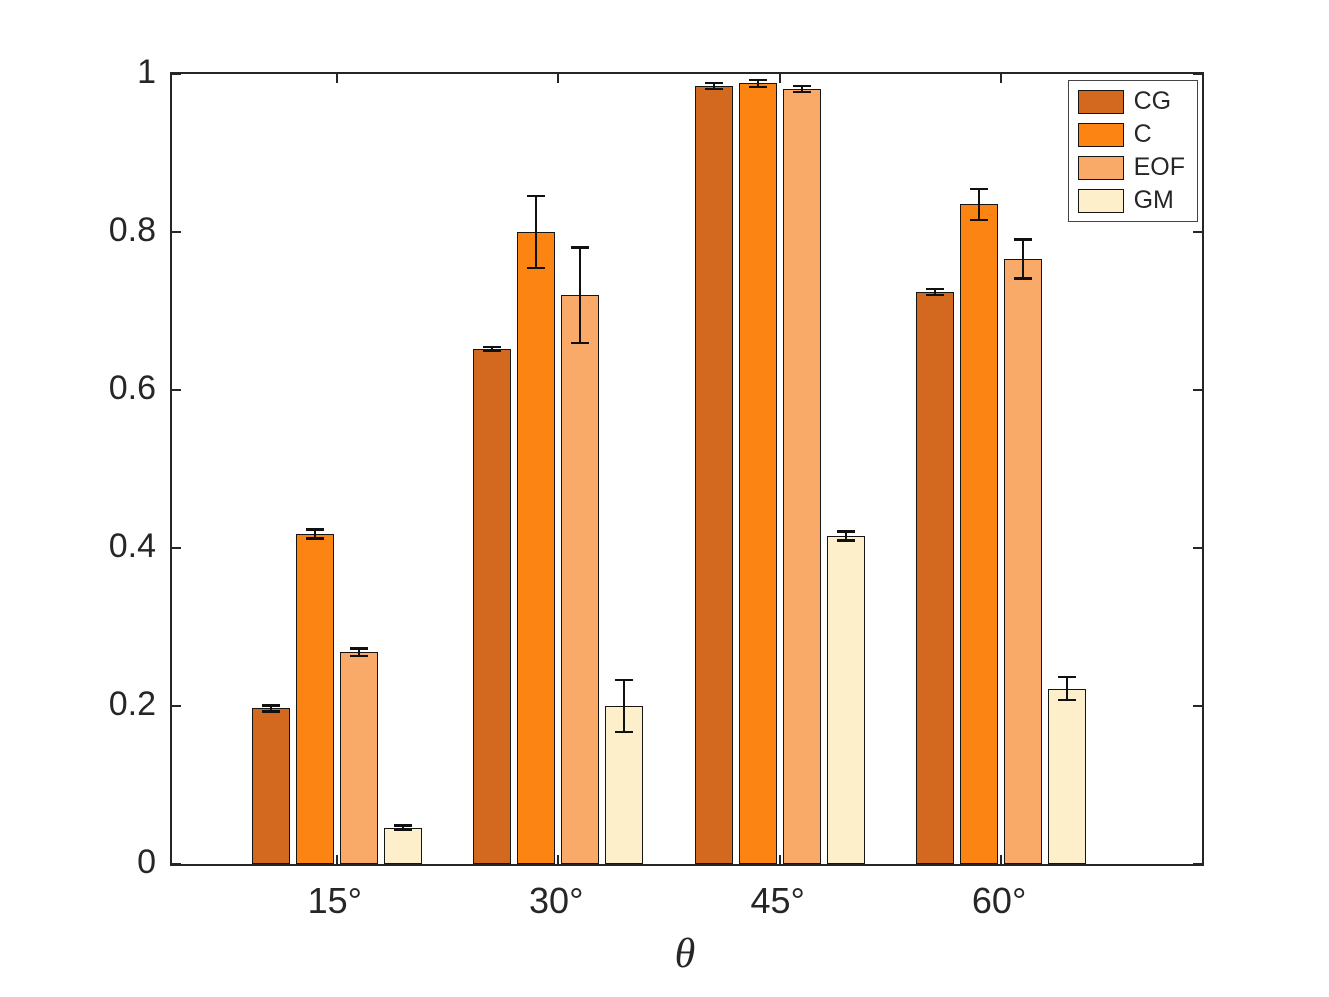 The image size is (1329, 997). What do you see at coordinates (358, 758) in the screenshot?
I see `bar-EOF-15°` at bounding box center [358, 758].